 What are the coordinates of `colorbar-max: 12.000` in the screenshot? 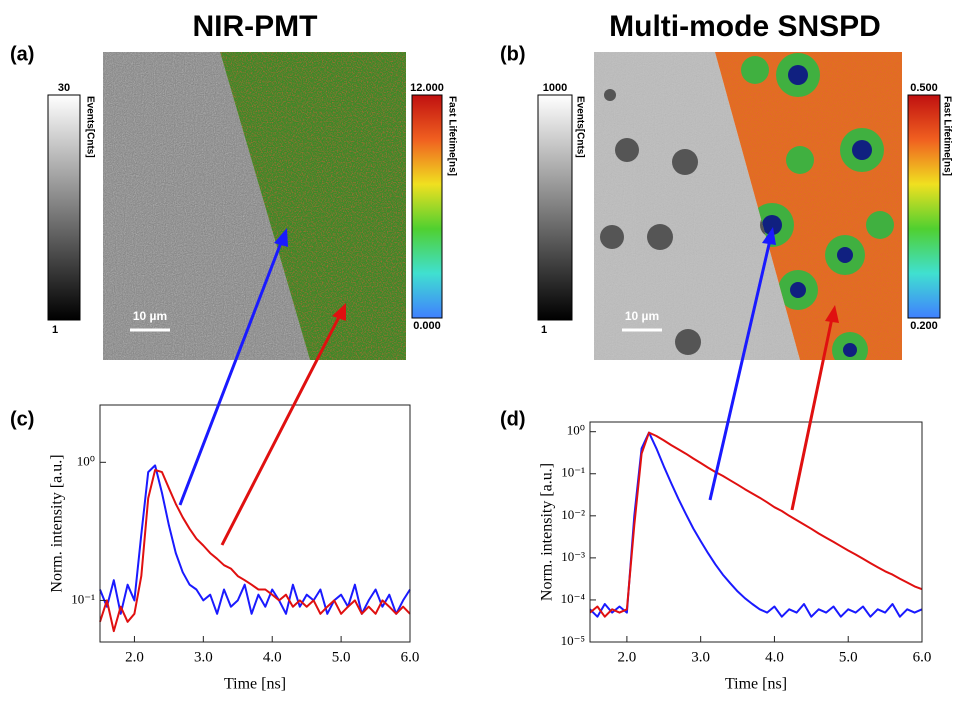 It's located at (427, 88).